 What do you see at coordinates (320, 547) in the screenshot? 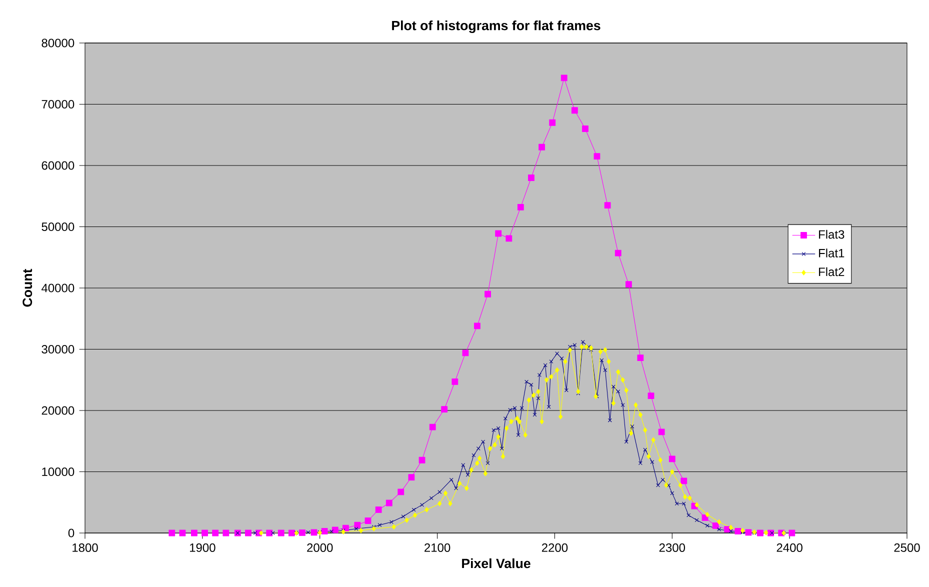
I see `x-tick-label: 2000` at bounding box center [320, 547].